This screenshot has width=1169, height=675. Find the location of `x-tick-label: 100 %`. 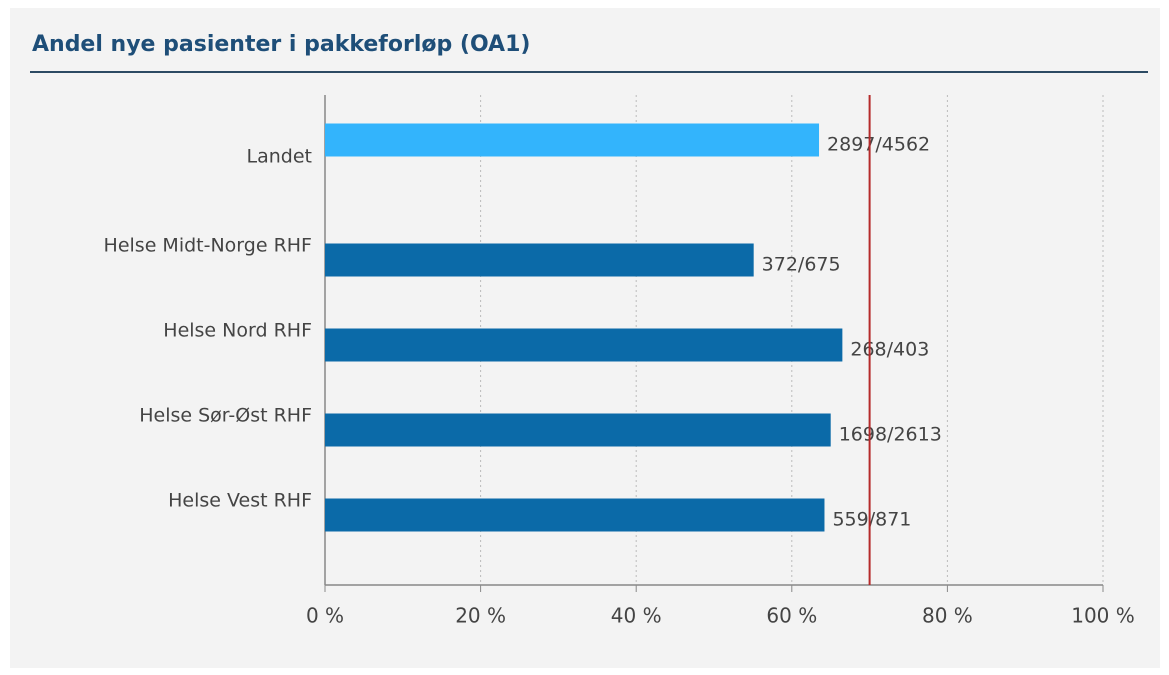

x-tick-label: 100 % is located at coordinates (1103, 616).